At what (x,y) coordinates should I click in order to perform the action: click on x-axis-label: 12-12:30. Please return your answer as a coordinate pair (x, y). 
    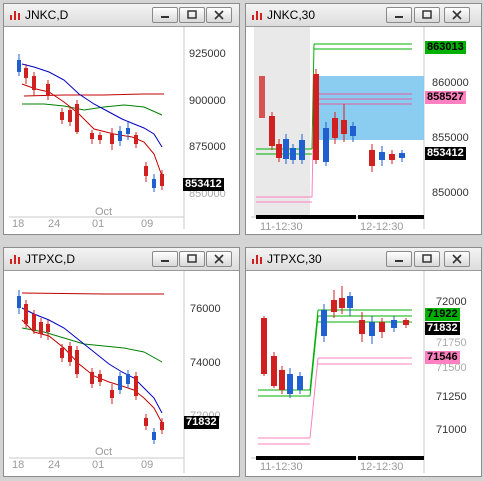
    Looking at the image, I should click on (382, 227).